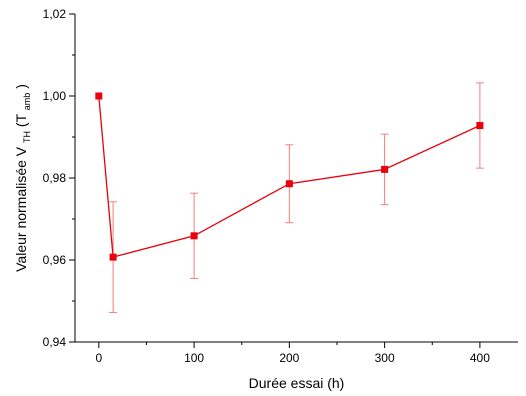 The height and width of the screenshot is (396, 526). Describe the element at coordinates (480, 358) in the screenshot. I see `x-tick-label: 400` at that location.